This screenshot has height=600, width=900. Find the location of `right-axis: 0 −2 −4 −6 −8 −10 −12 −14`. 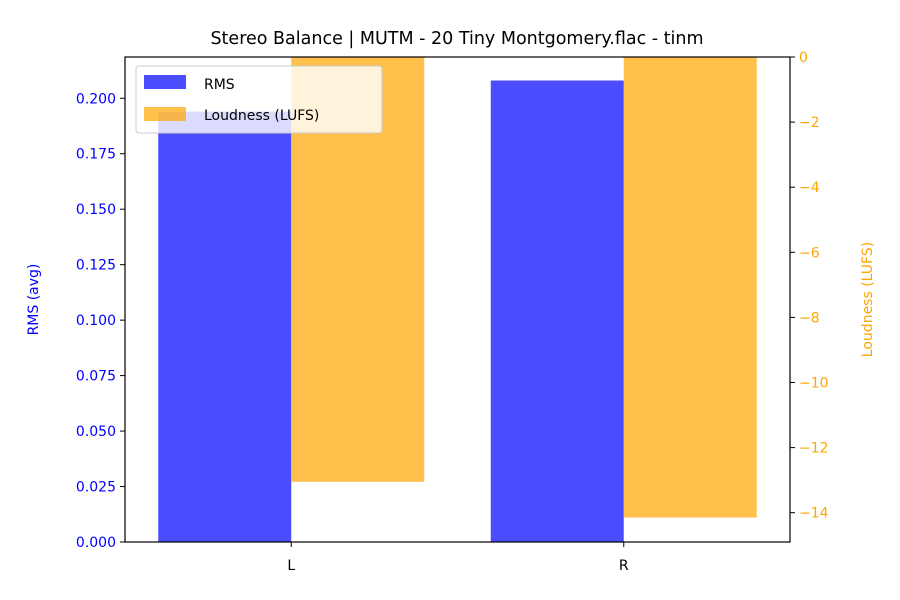

right-axis: 0 −2 −4 −6 −8 −10 −12 −14 is located at coordinates (809, 286).